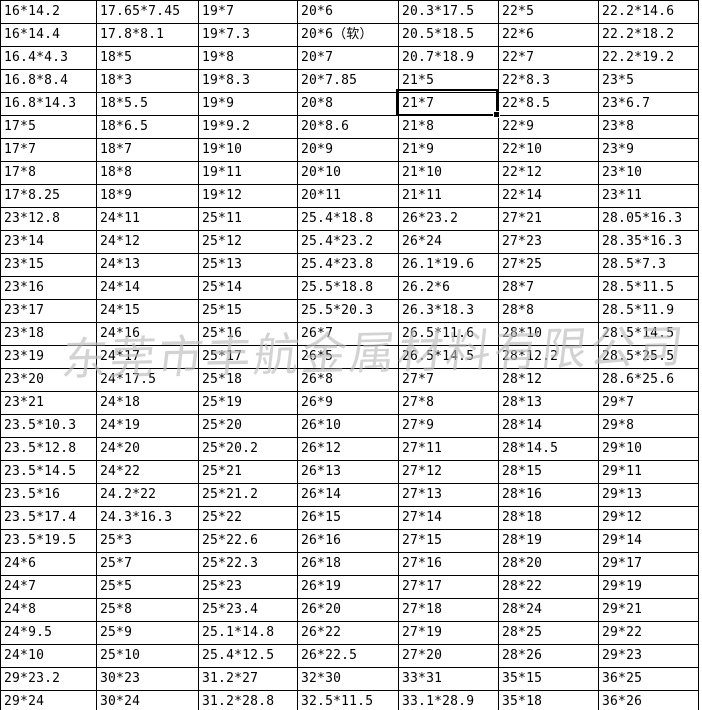  What do you see at coordinates (348, 403) in the screenshot?
I see `table-cell: 26*9` at bounding box center [348, 403].